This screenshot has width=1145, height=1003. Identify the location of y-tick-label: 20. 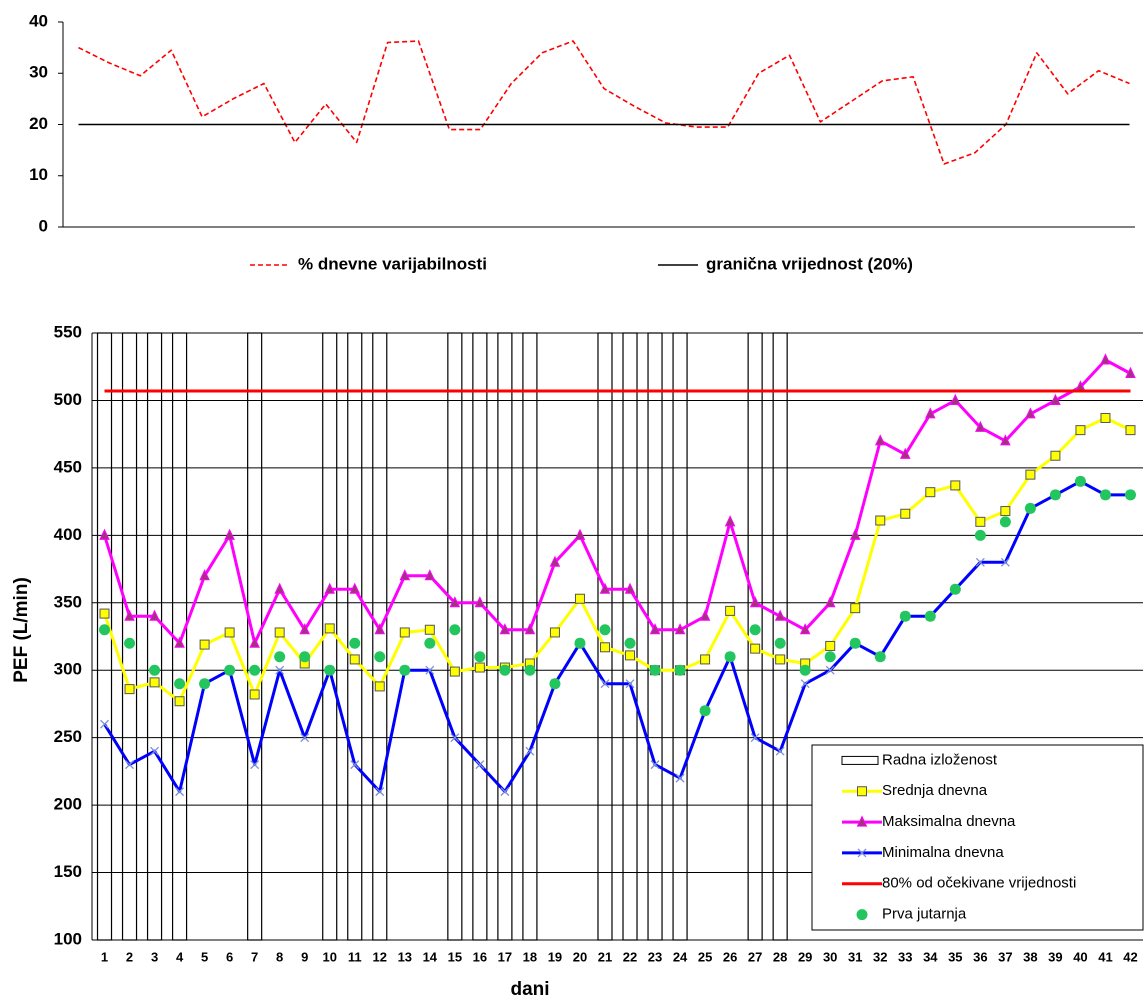
(38, 123).